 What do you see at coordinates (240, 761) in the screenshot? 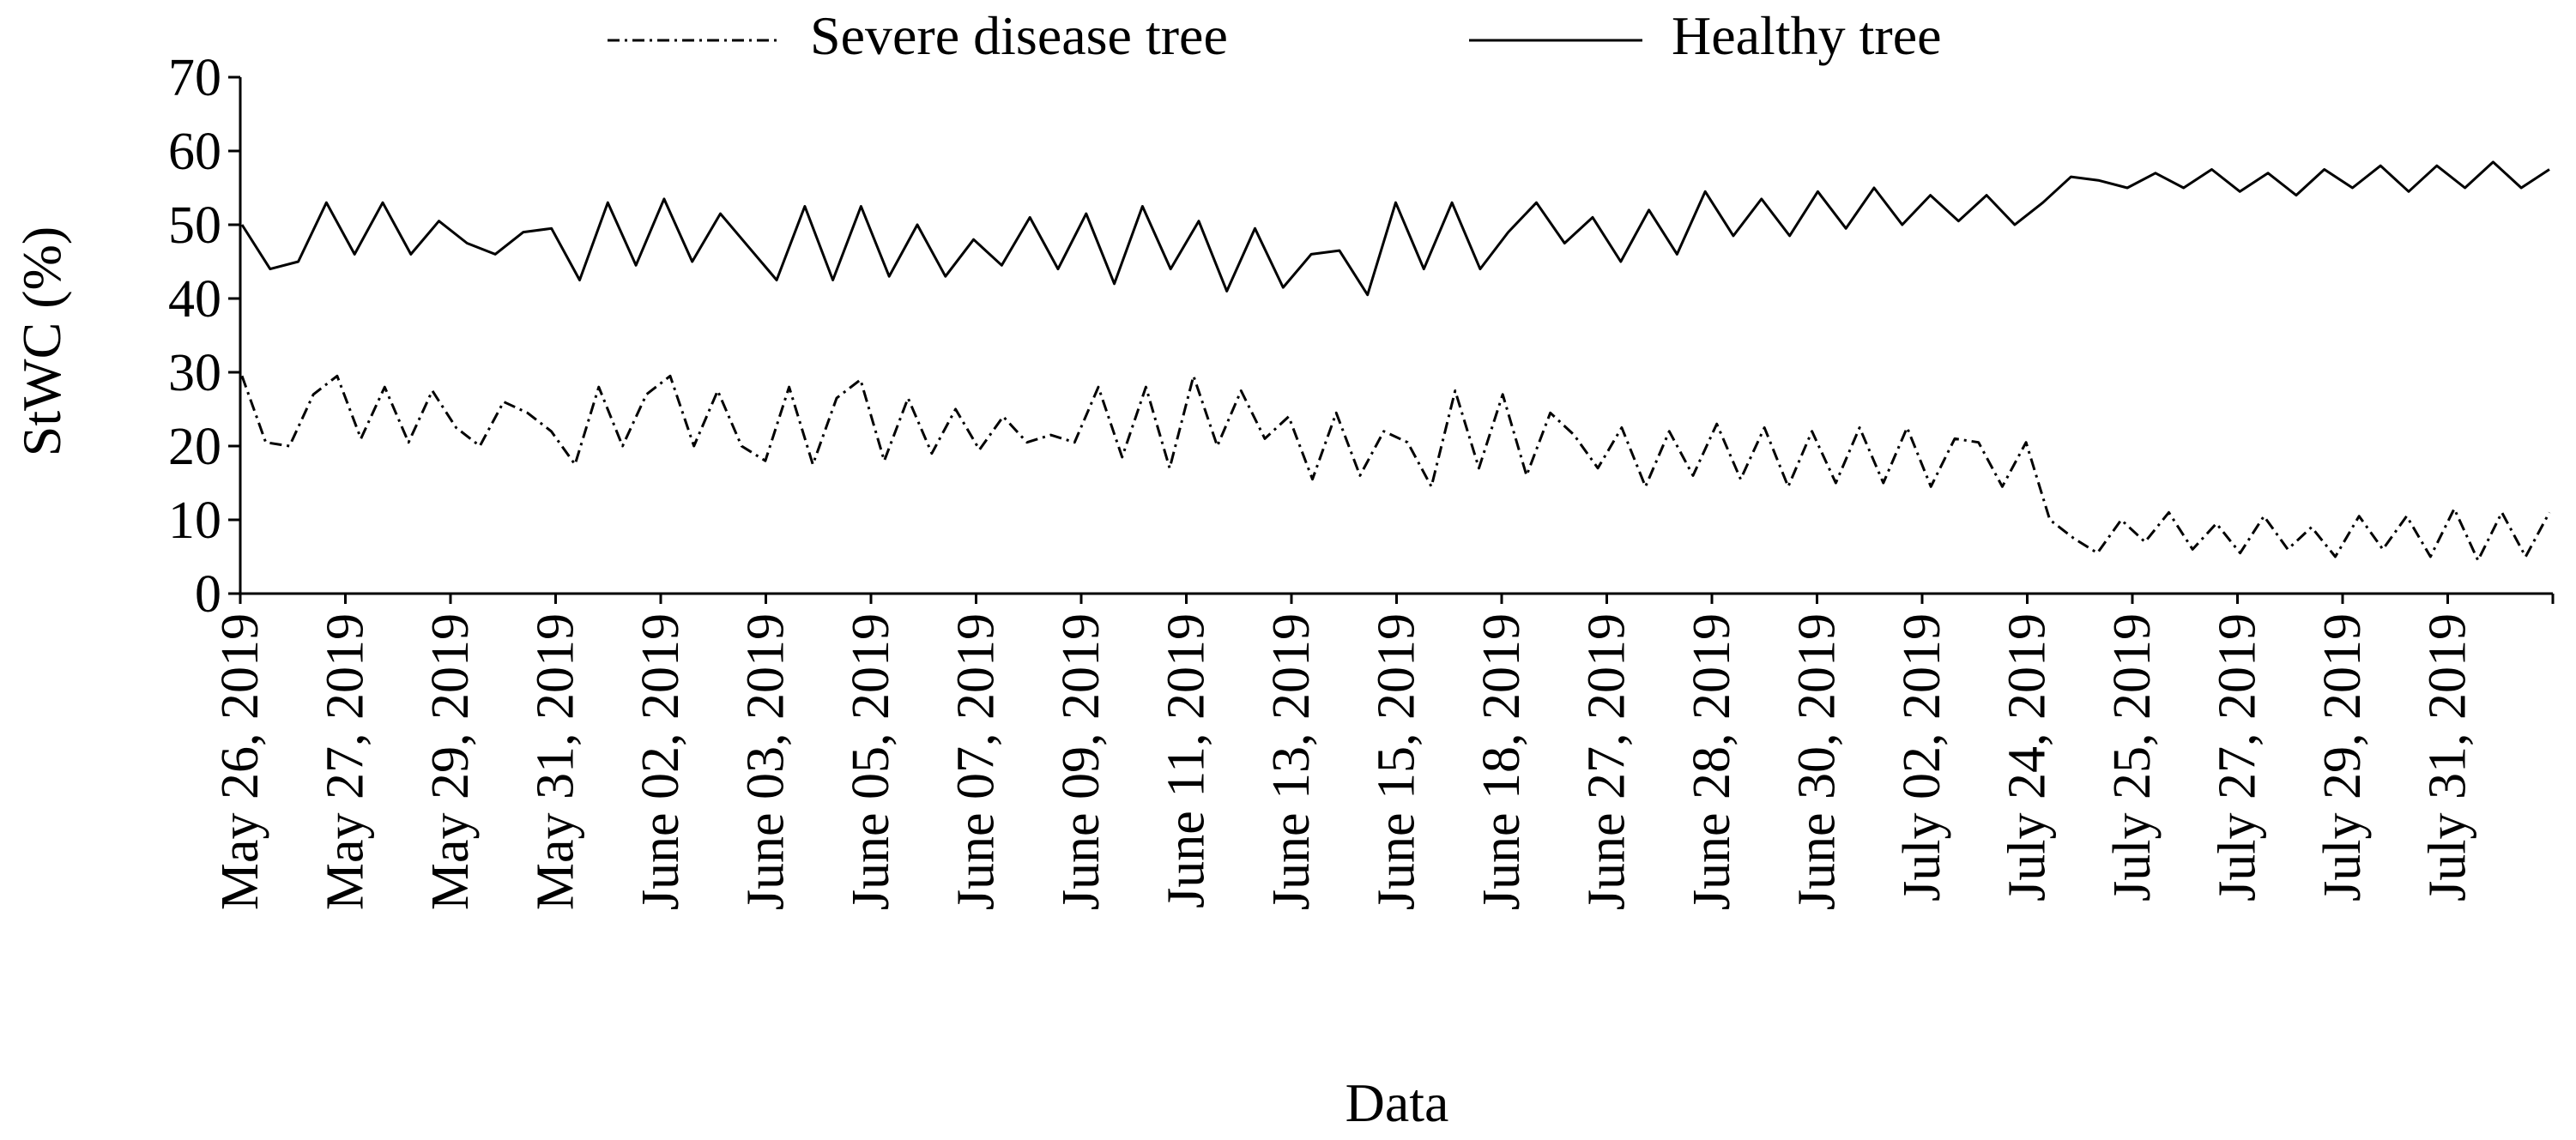
I see `x-tick-label: May 26, 2019` at bounding box center [240, 761].